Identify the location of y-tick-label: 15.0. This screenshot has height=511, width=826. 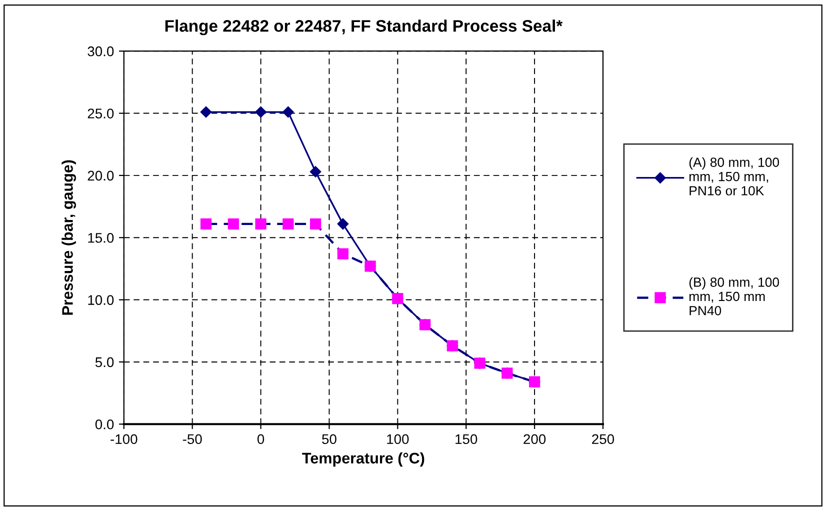
(101, 237).